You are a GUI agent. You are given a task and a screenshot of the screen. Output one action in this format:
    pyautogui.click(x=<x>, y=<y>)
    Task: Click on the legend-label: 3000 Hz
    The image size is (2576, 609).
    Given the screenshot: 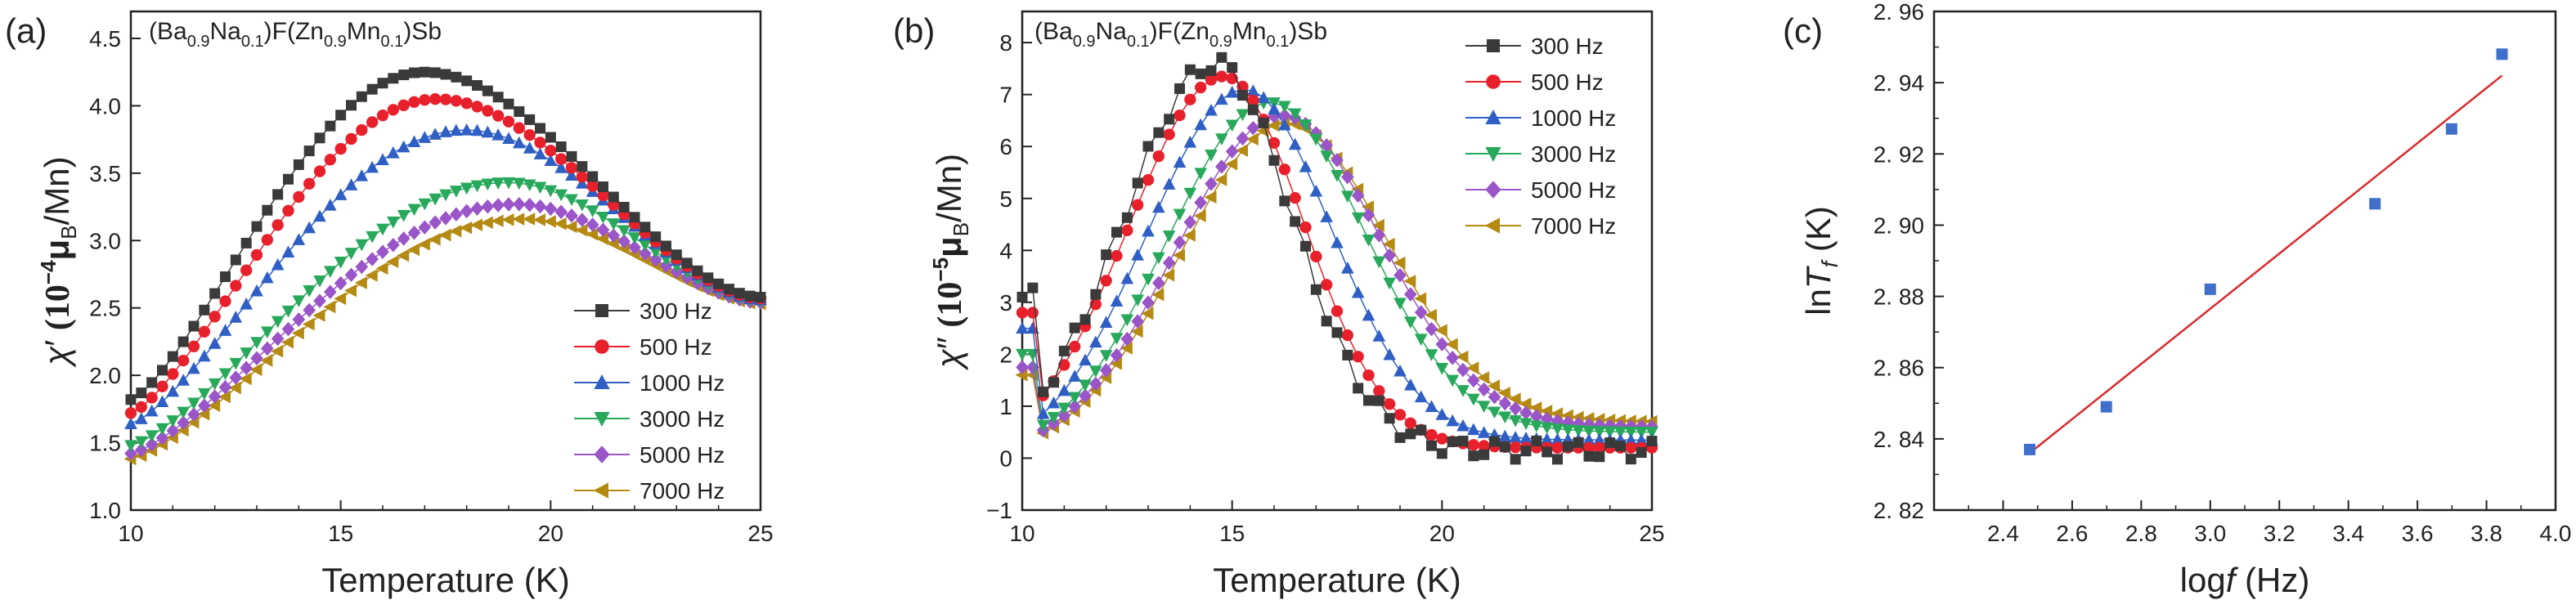 What is the action you would take?
    pyautogui.click(x=1574, y=154)
    